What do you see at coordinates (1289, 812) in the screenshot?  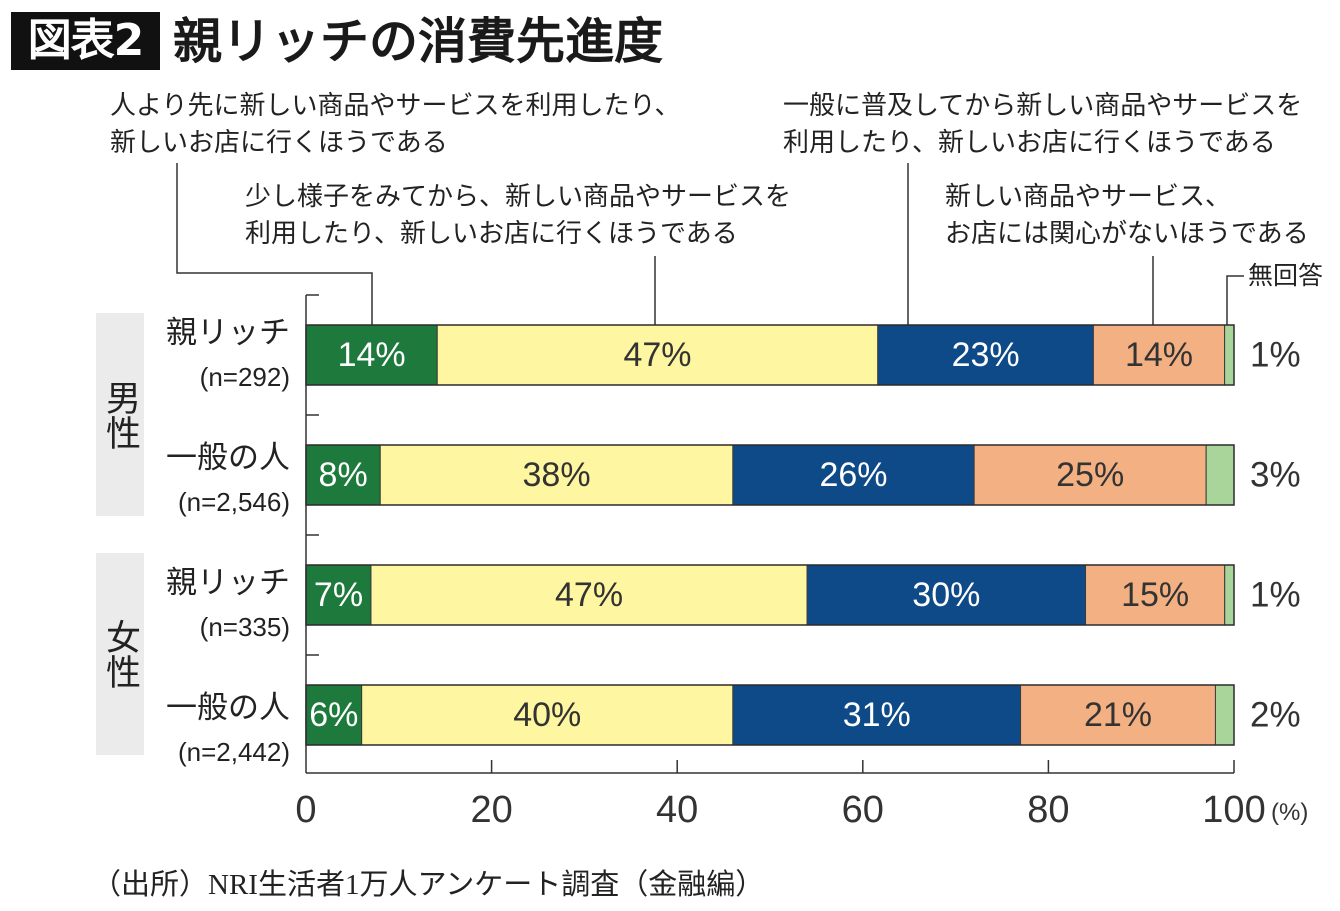 I see `x-axis-unit: (%)` at bounding box center [1289, 812].